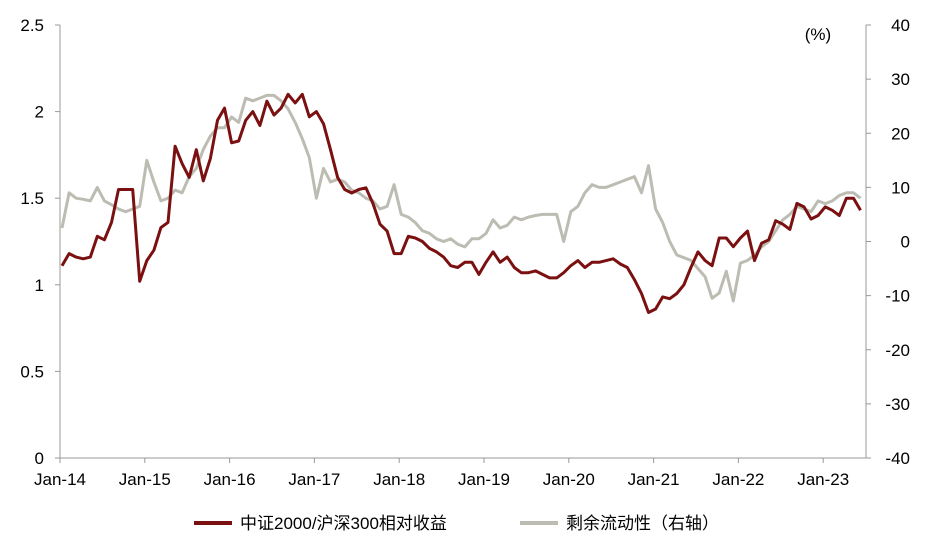 The image size is (938, 552). What do you see at coordinates (897, 350) in the screenshot?
I see `right-tick-label: -20` at bounding box center [897, 350].